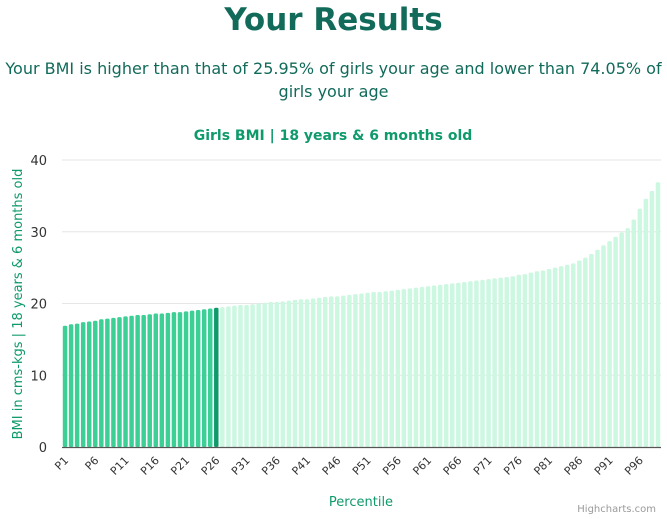 This screenshot has height=519, width=667. Describe the element at coordinates (192, 378) in the screenshot. I see `bar-p22` at that location.